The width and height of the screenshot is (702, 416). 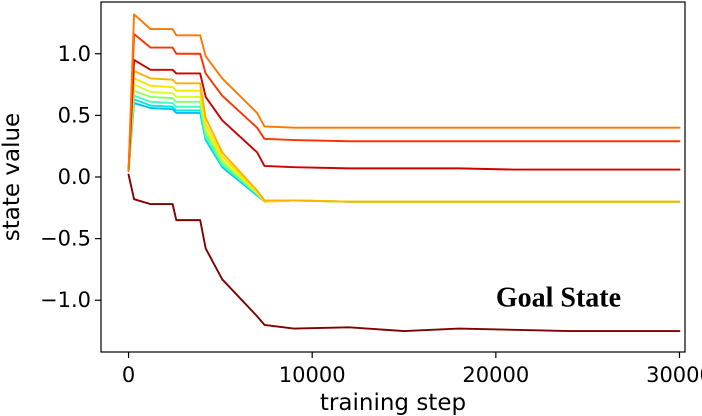 What do you see at coordinates (393, 403) in the screenshot?
I see `x-axis-label: training step` at bounding box center [393, 403].